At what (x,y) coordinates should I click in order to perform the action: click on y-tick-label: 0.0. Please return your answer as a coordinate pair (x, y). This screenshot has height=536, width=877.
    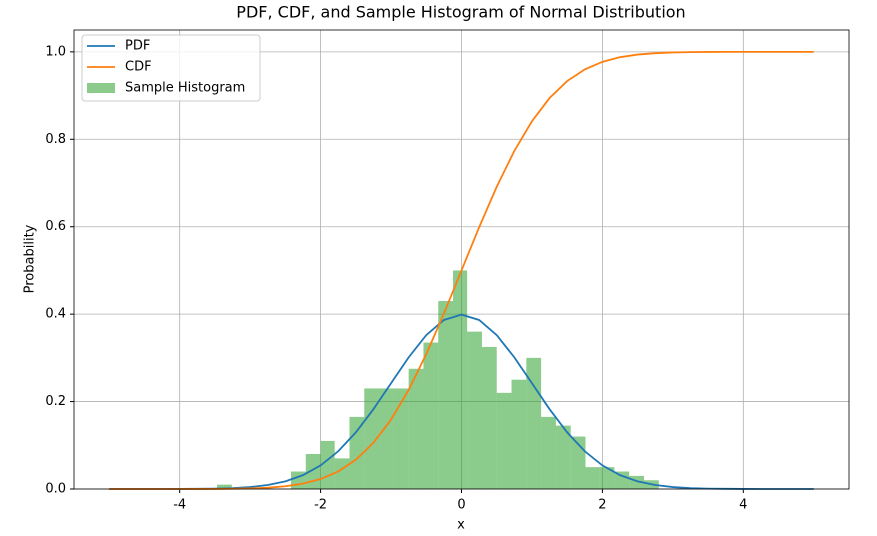
    Looking at the image, I should click on (55, 489).